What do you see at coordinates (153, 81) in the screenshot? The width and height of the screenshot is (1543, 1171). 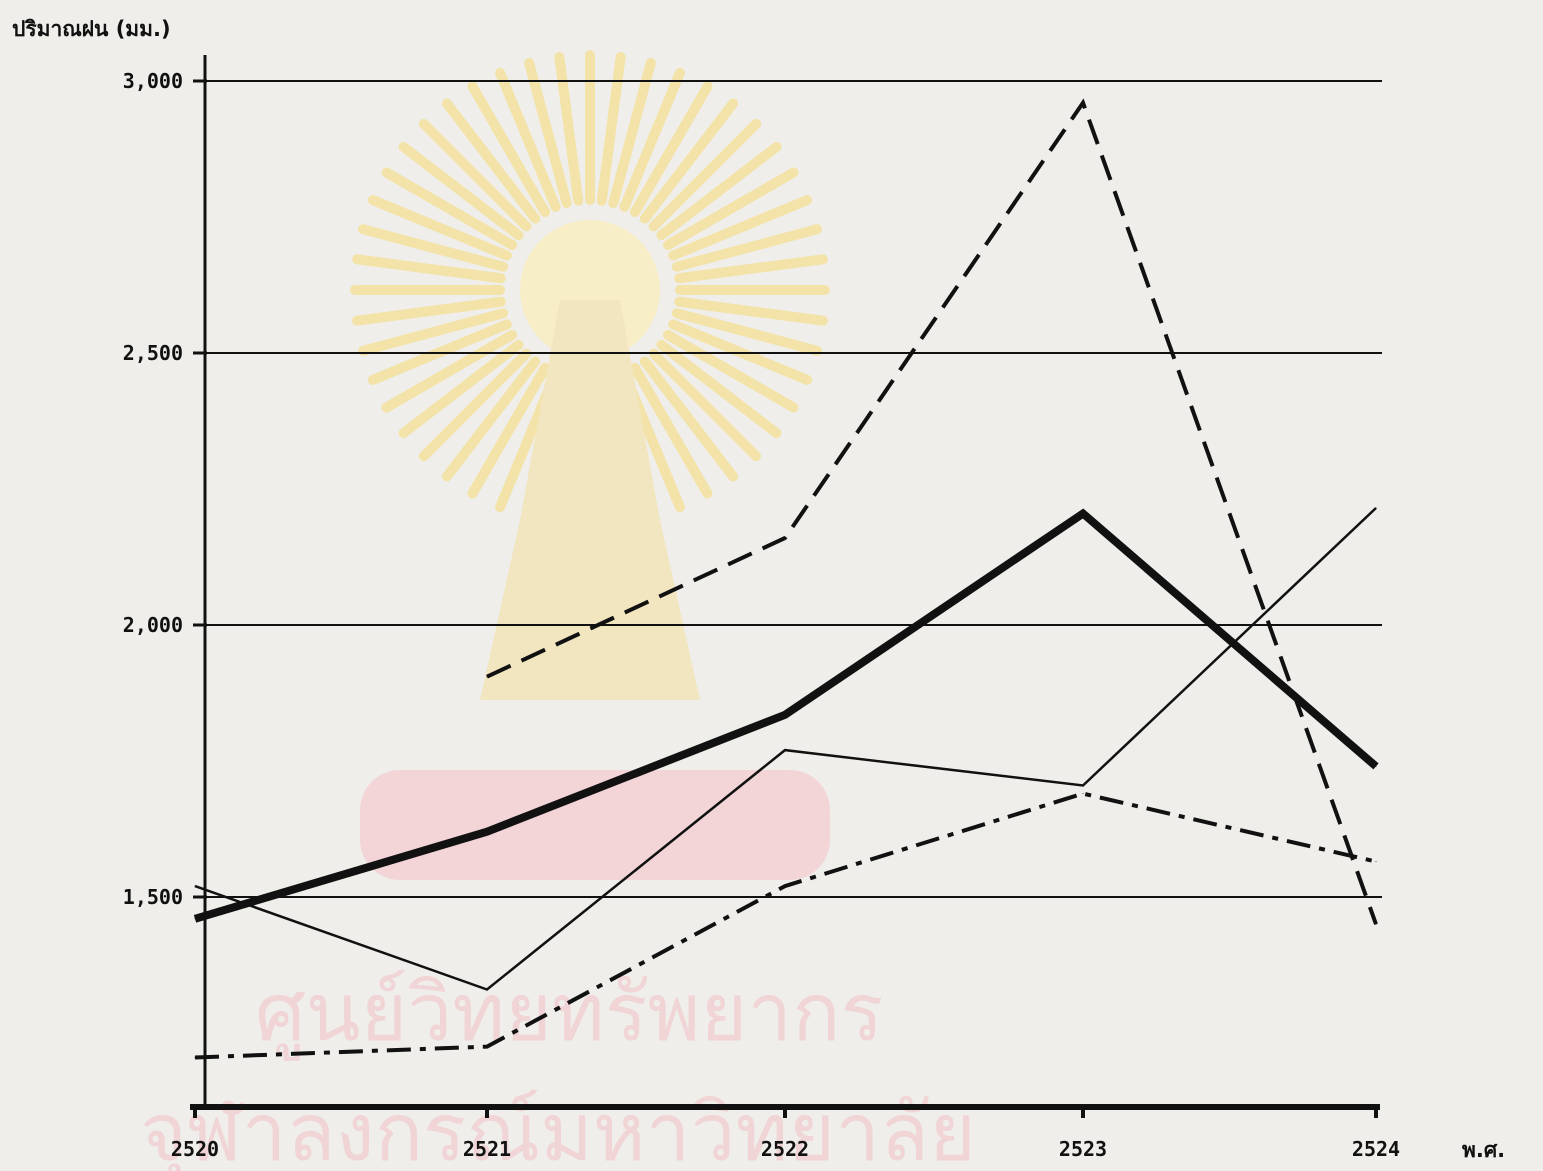 I see `y-tick-label: 3,000` at bounding box center [153, 81].